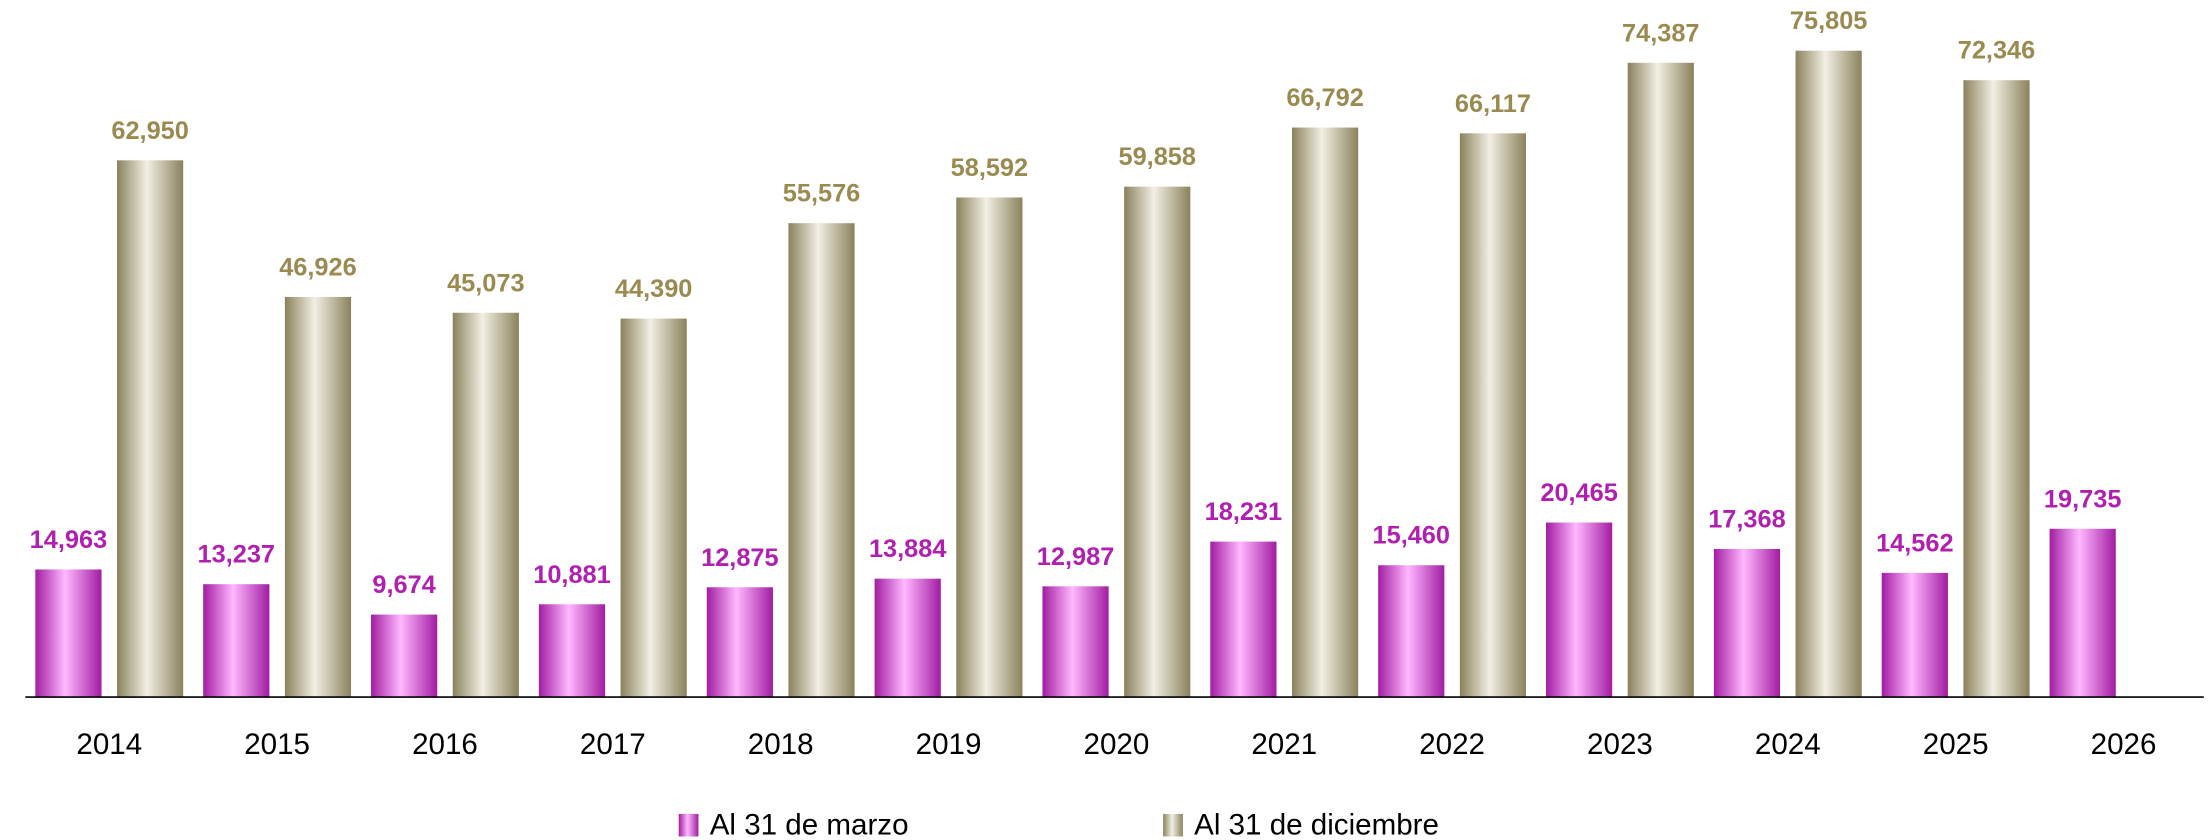  Describe the element at coordinates (403, 585) in the screenshot. I see `value-label: 9,674` at that location.